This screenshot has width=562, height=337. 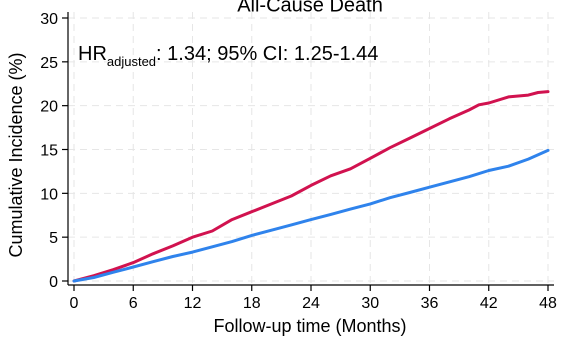 I want to click on hr-prefix: HR, so click(x=92, y=54).